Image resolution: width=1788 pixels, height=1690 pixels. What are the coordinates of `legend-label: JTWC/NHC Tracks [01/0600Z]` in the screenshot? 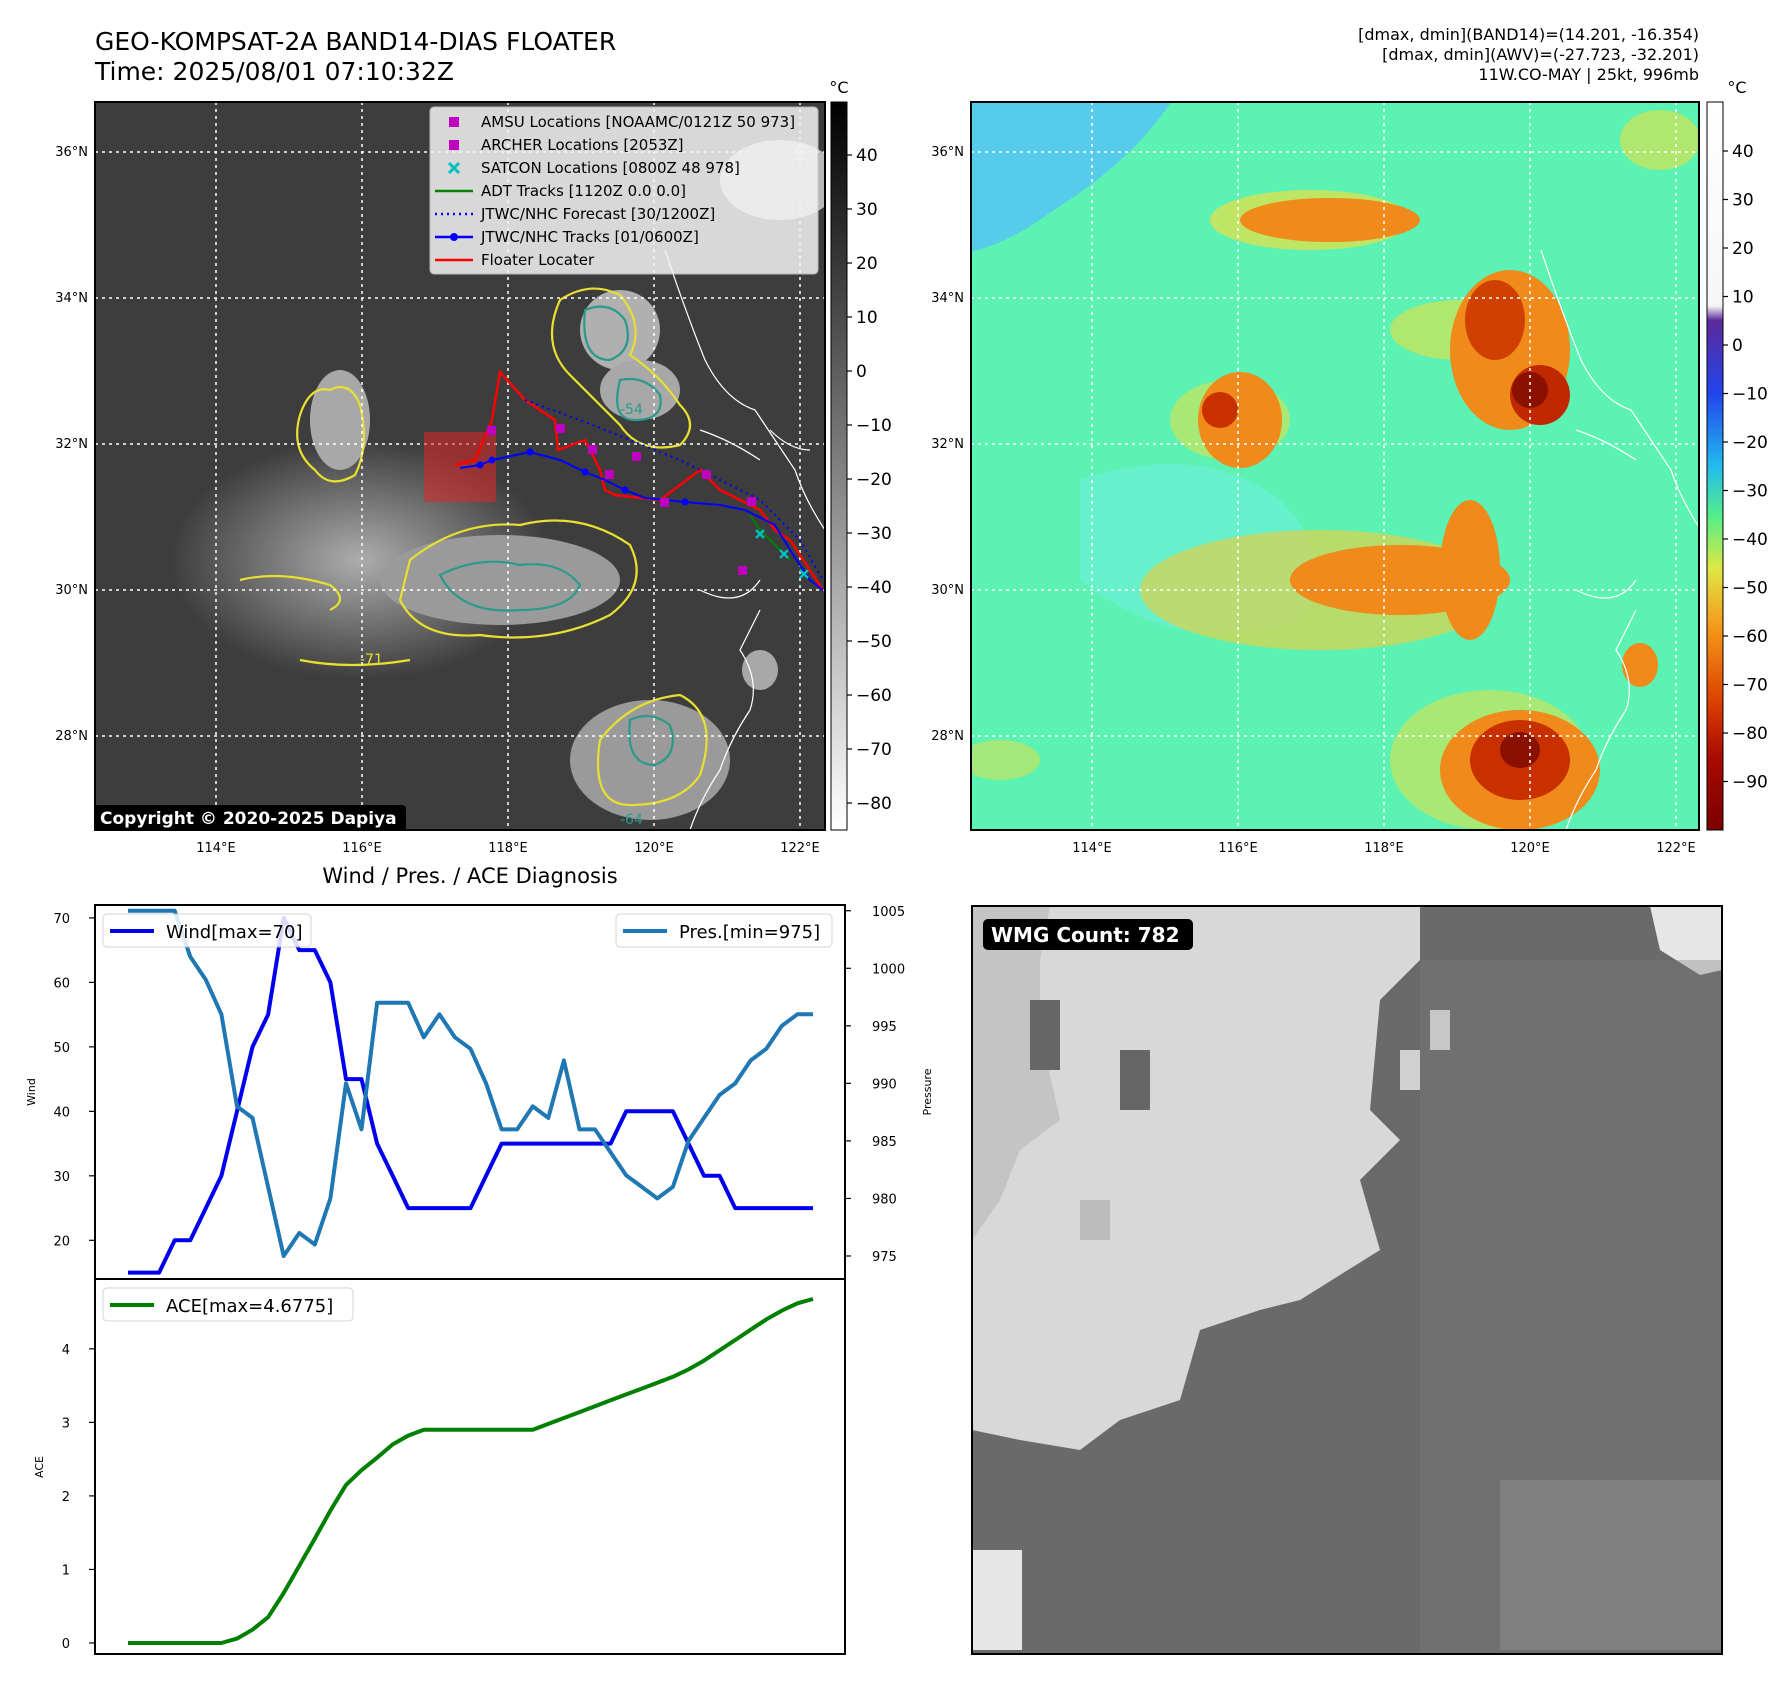 It's located at (589, 237).